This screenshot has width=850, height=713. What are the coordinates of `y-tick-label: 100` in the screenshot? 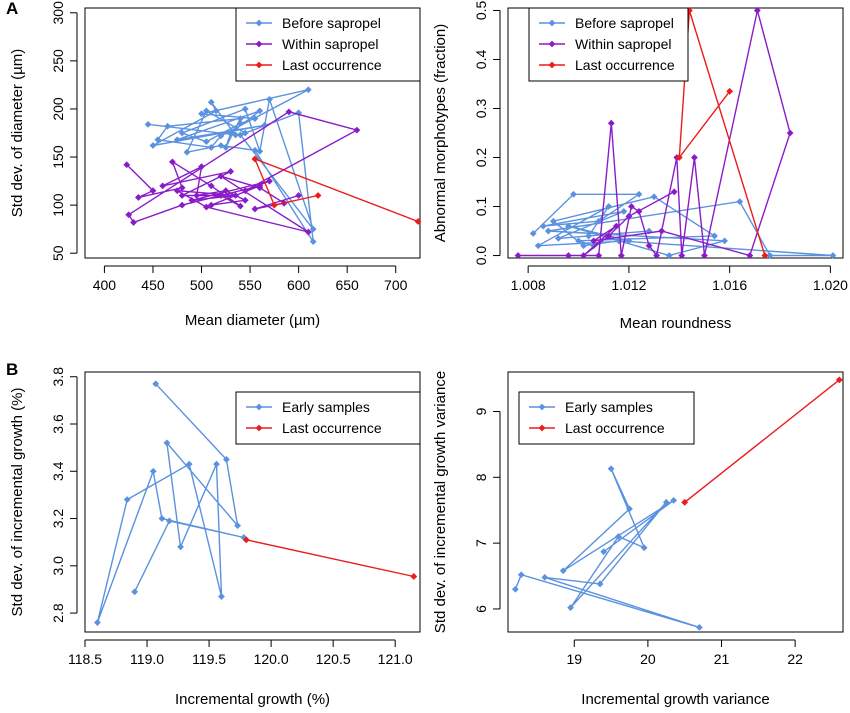 It's located at (58, 205).